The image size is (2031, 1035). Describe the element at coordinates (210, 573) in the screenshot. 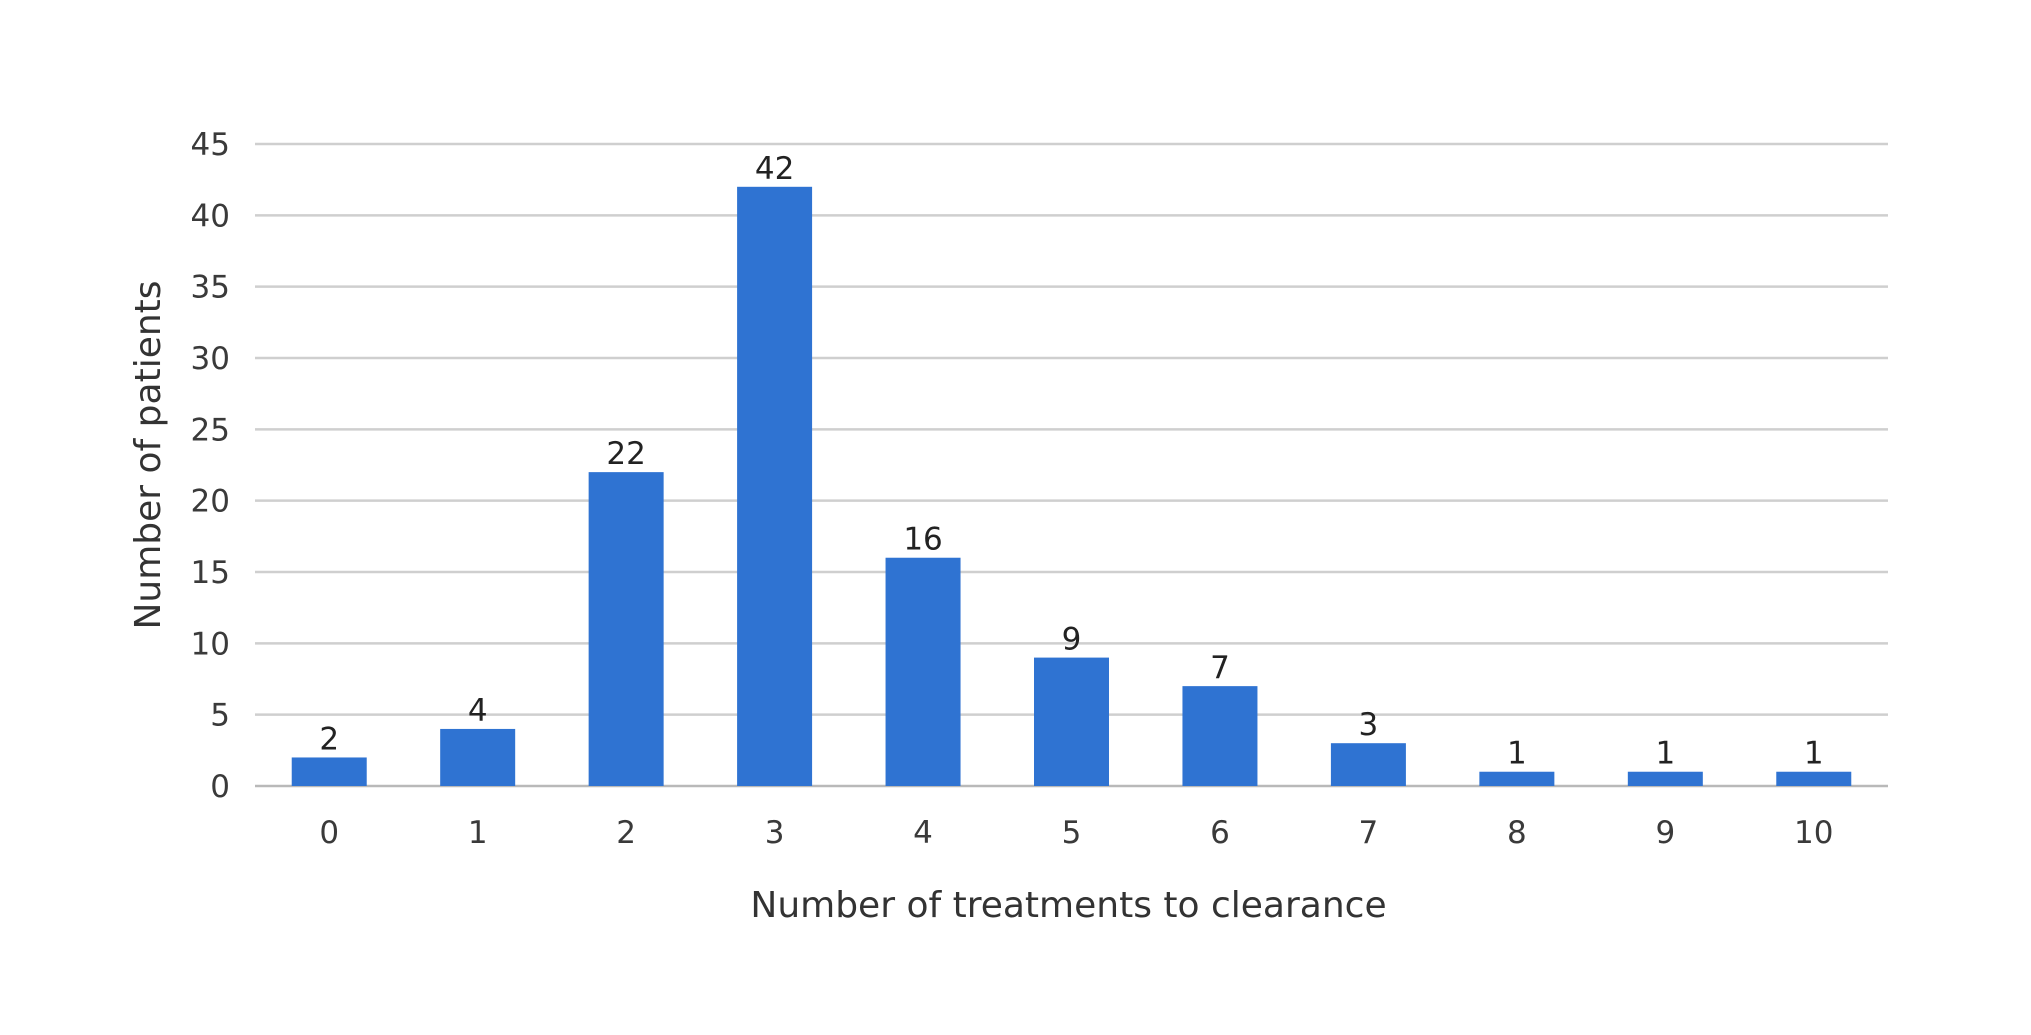

I see `y-tick-label: 15` at that location.